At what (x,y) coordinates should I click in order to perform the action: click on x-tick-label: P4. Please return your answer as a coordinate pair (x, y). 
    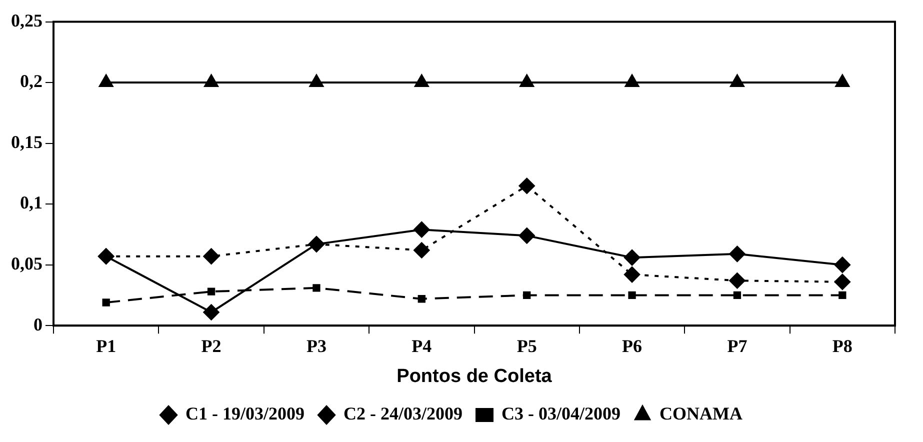
    Looking at the image, I should click on (422, 346).